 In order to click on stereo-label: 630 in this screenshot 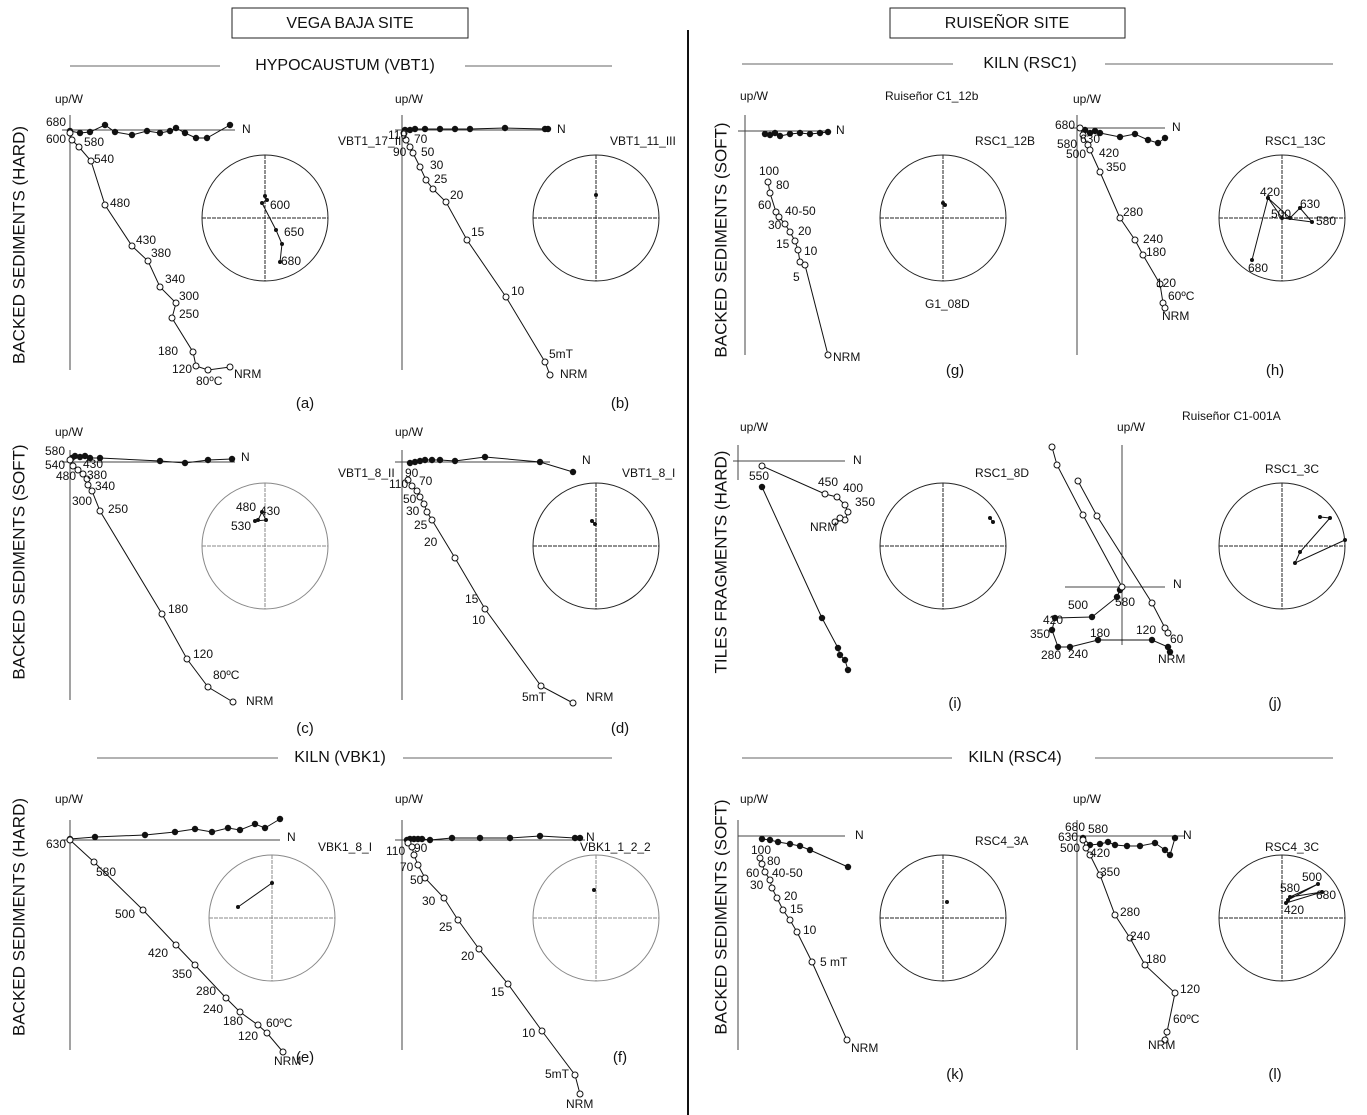, I will do `click(1310, 204)`.